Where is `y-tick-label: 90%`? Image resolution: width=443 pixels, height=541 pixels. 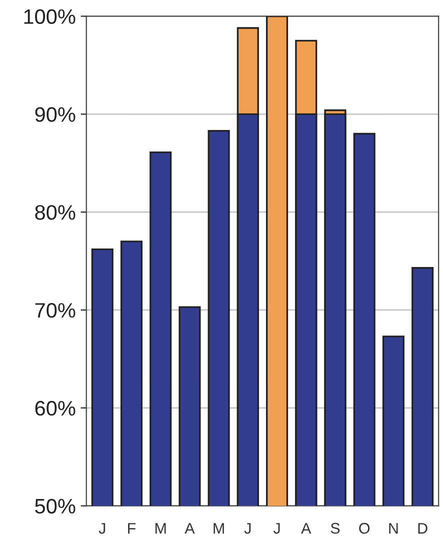
y-tick-label: 90% is located at coordinates (55, 114).